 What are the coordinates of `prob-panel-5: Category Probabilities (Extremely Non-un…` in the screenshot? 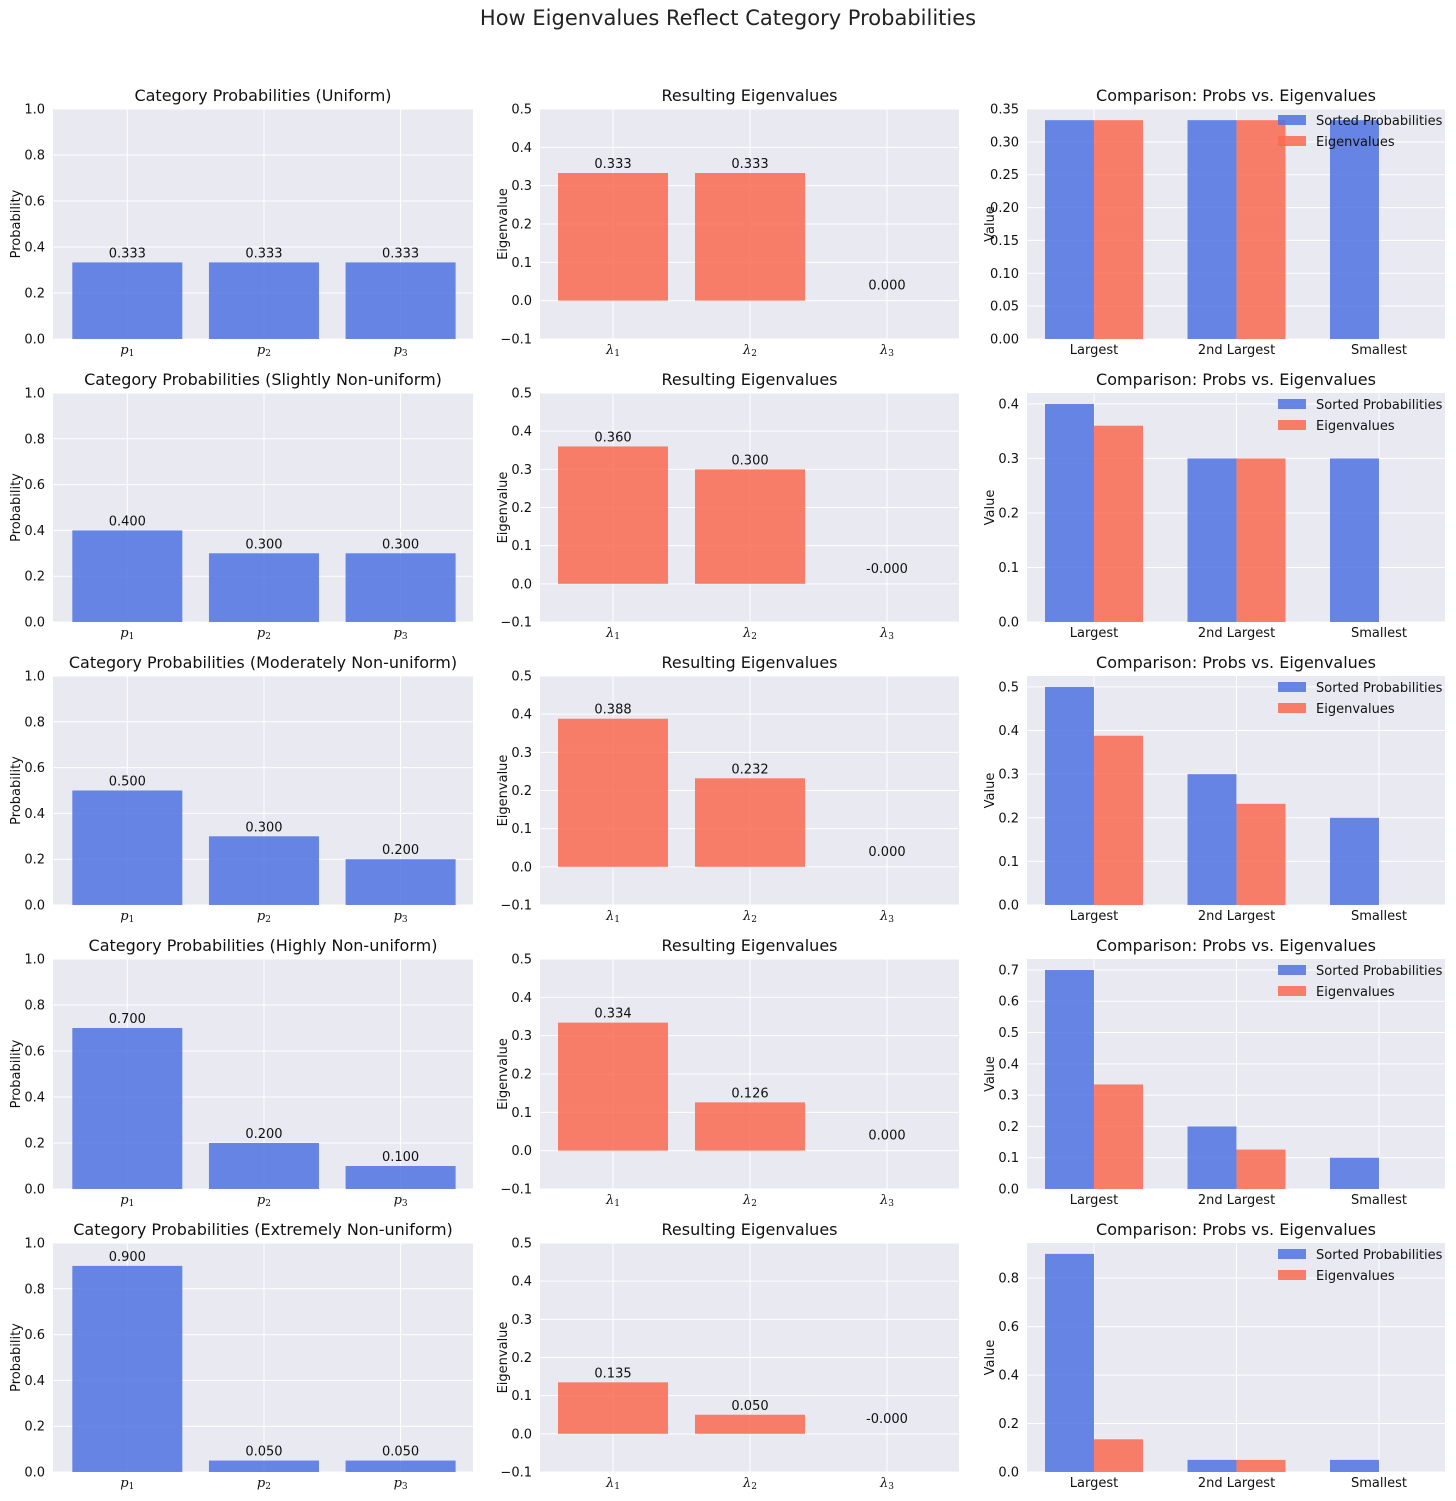 It's located at (241, 1356).